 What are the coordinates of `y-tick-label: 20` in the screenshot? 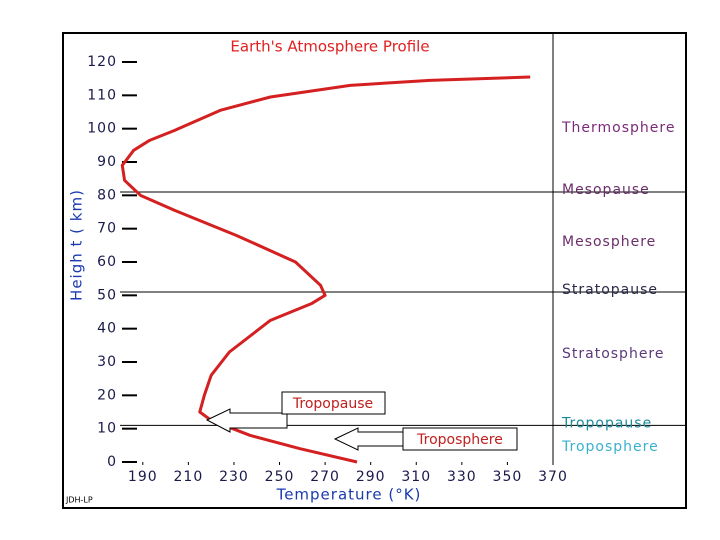 It's located at (107, 395).